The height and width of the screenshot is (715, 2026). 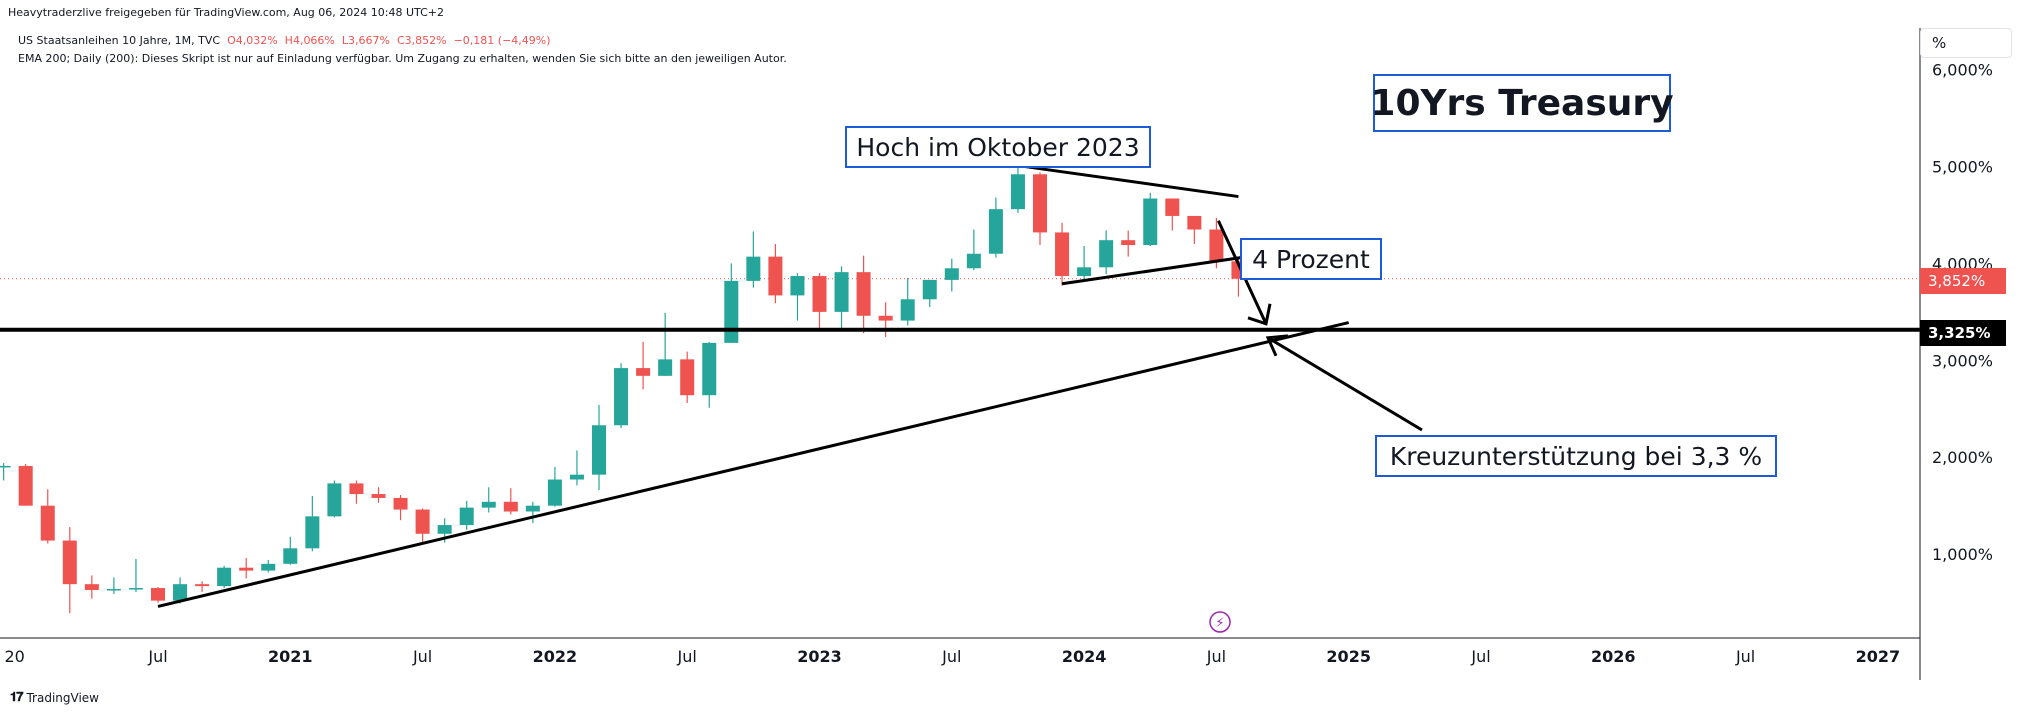 I want to click on symbol-name: US Staatsanleihen 10 Jahre, 1M, TVC, so click(x=119, y=40).